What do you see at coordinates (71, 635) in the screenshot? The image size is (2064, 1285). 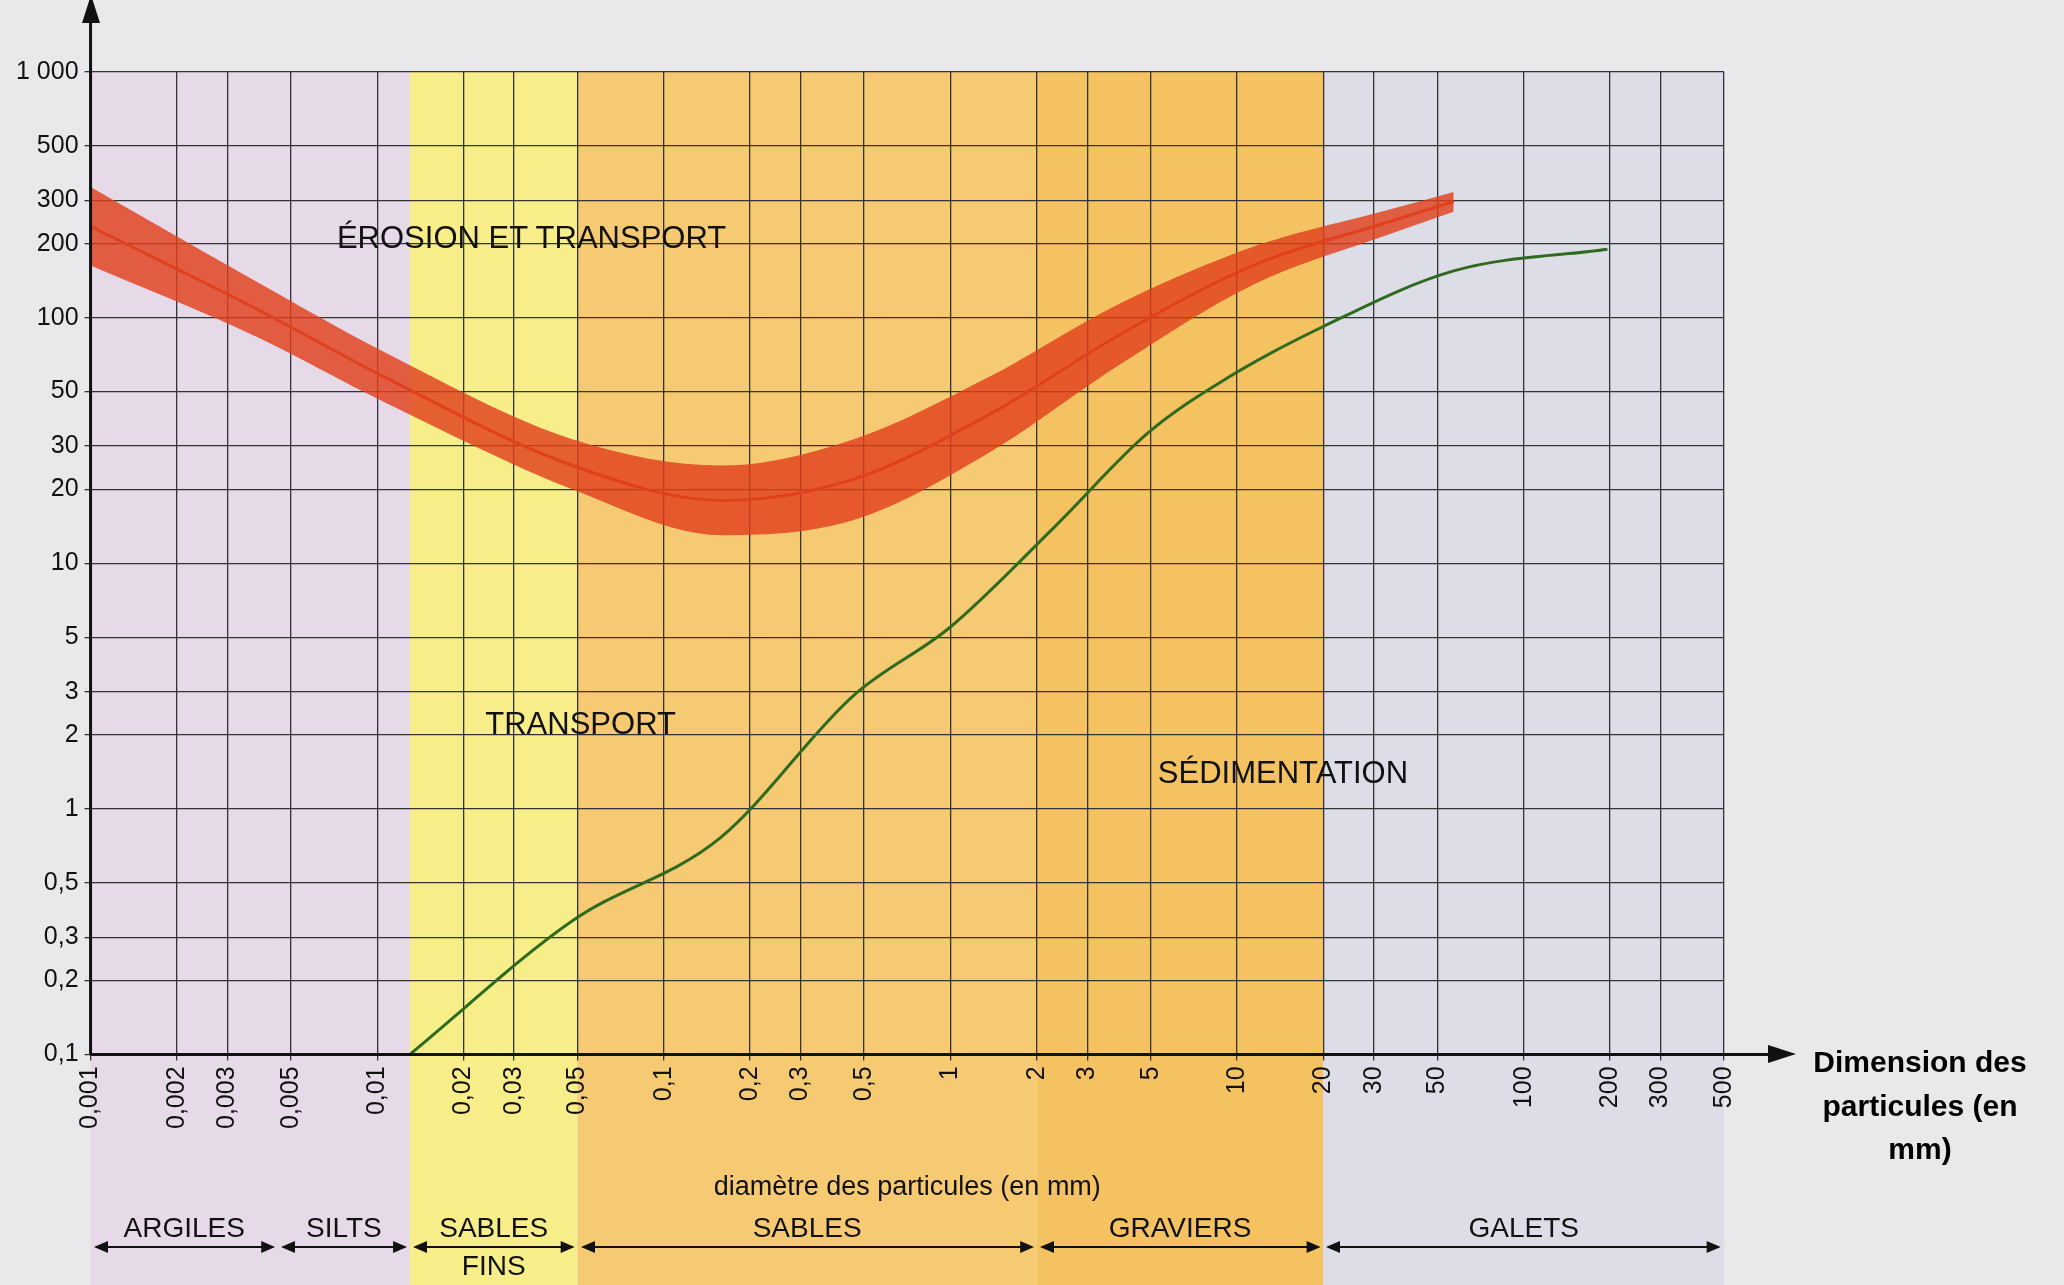 I see `y-tick-label: 5` at bounding box center [71, 635].